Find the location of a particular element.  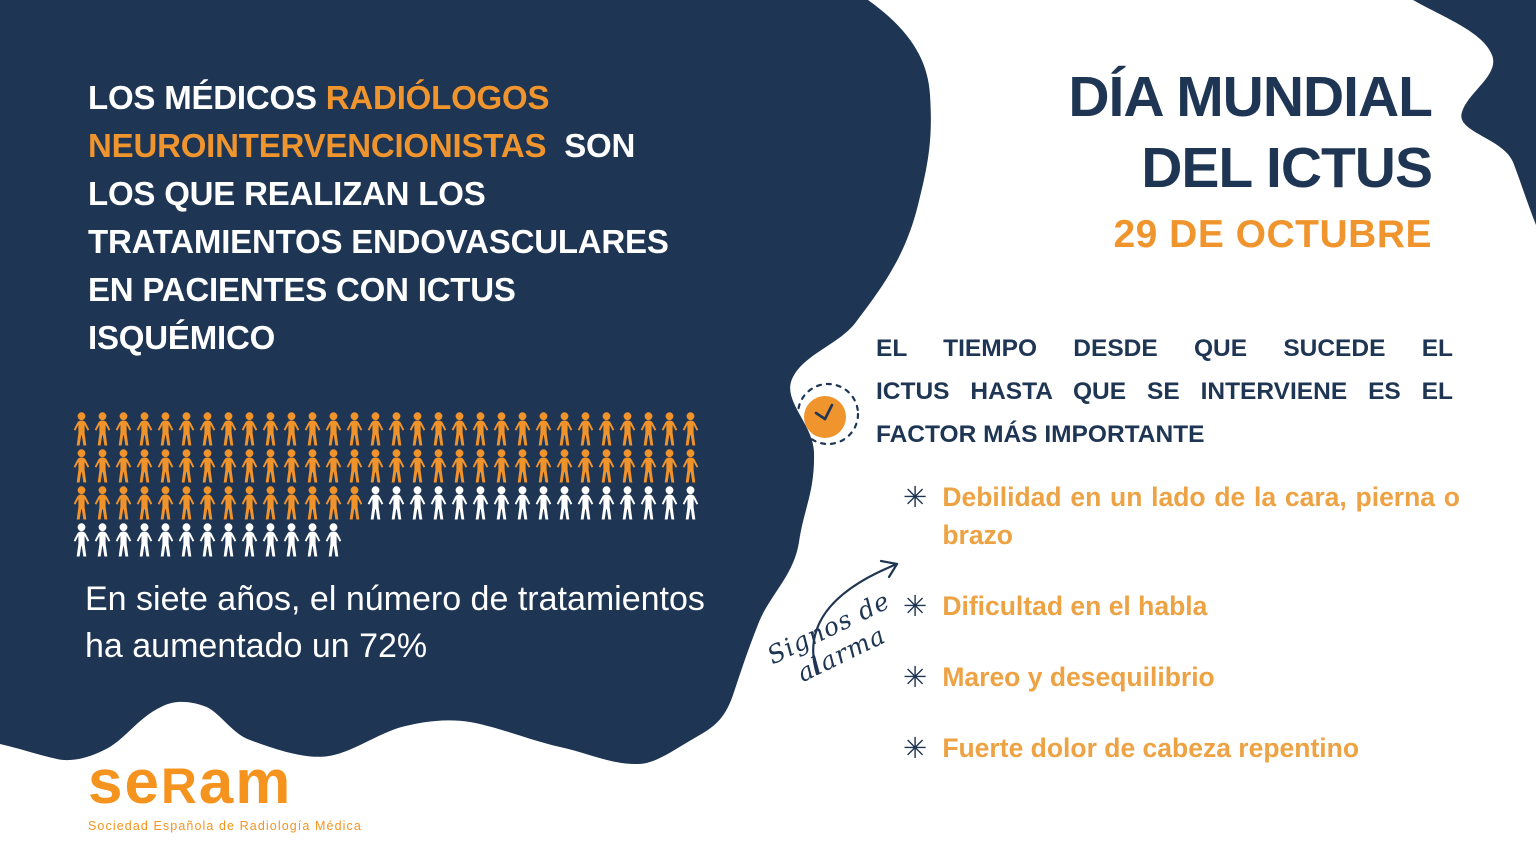

warning-item: ✳ Dificultad en el habla is located at coordinates (1181, 606).